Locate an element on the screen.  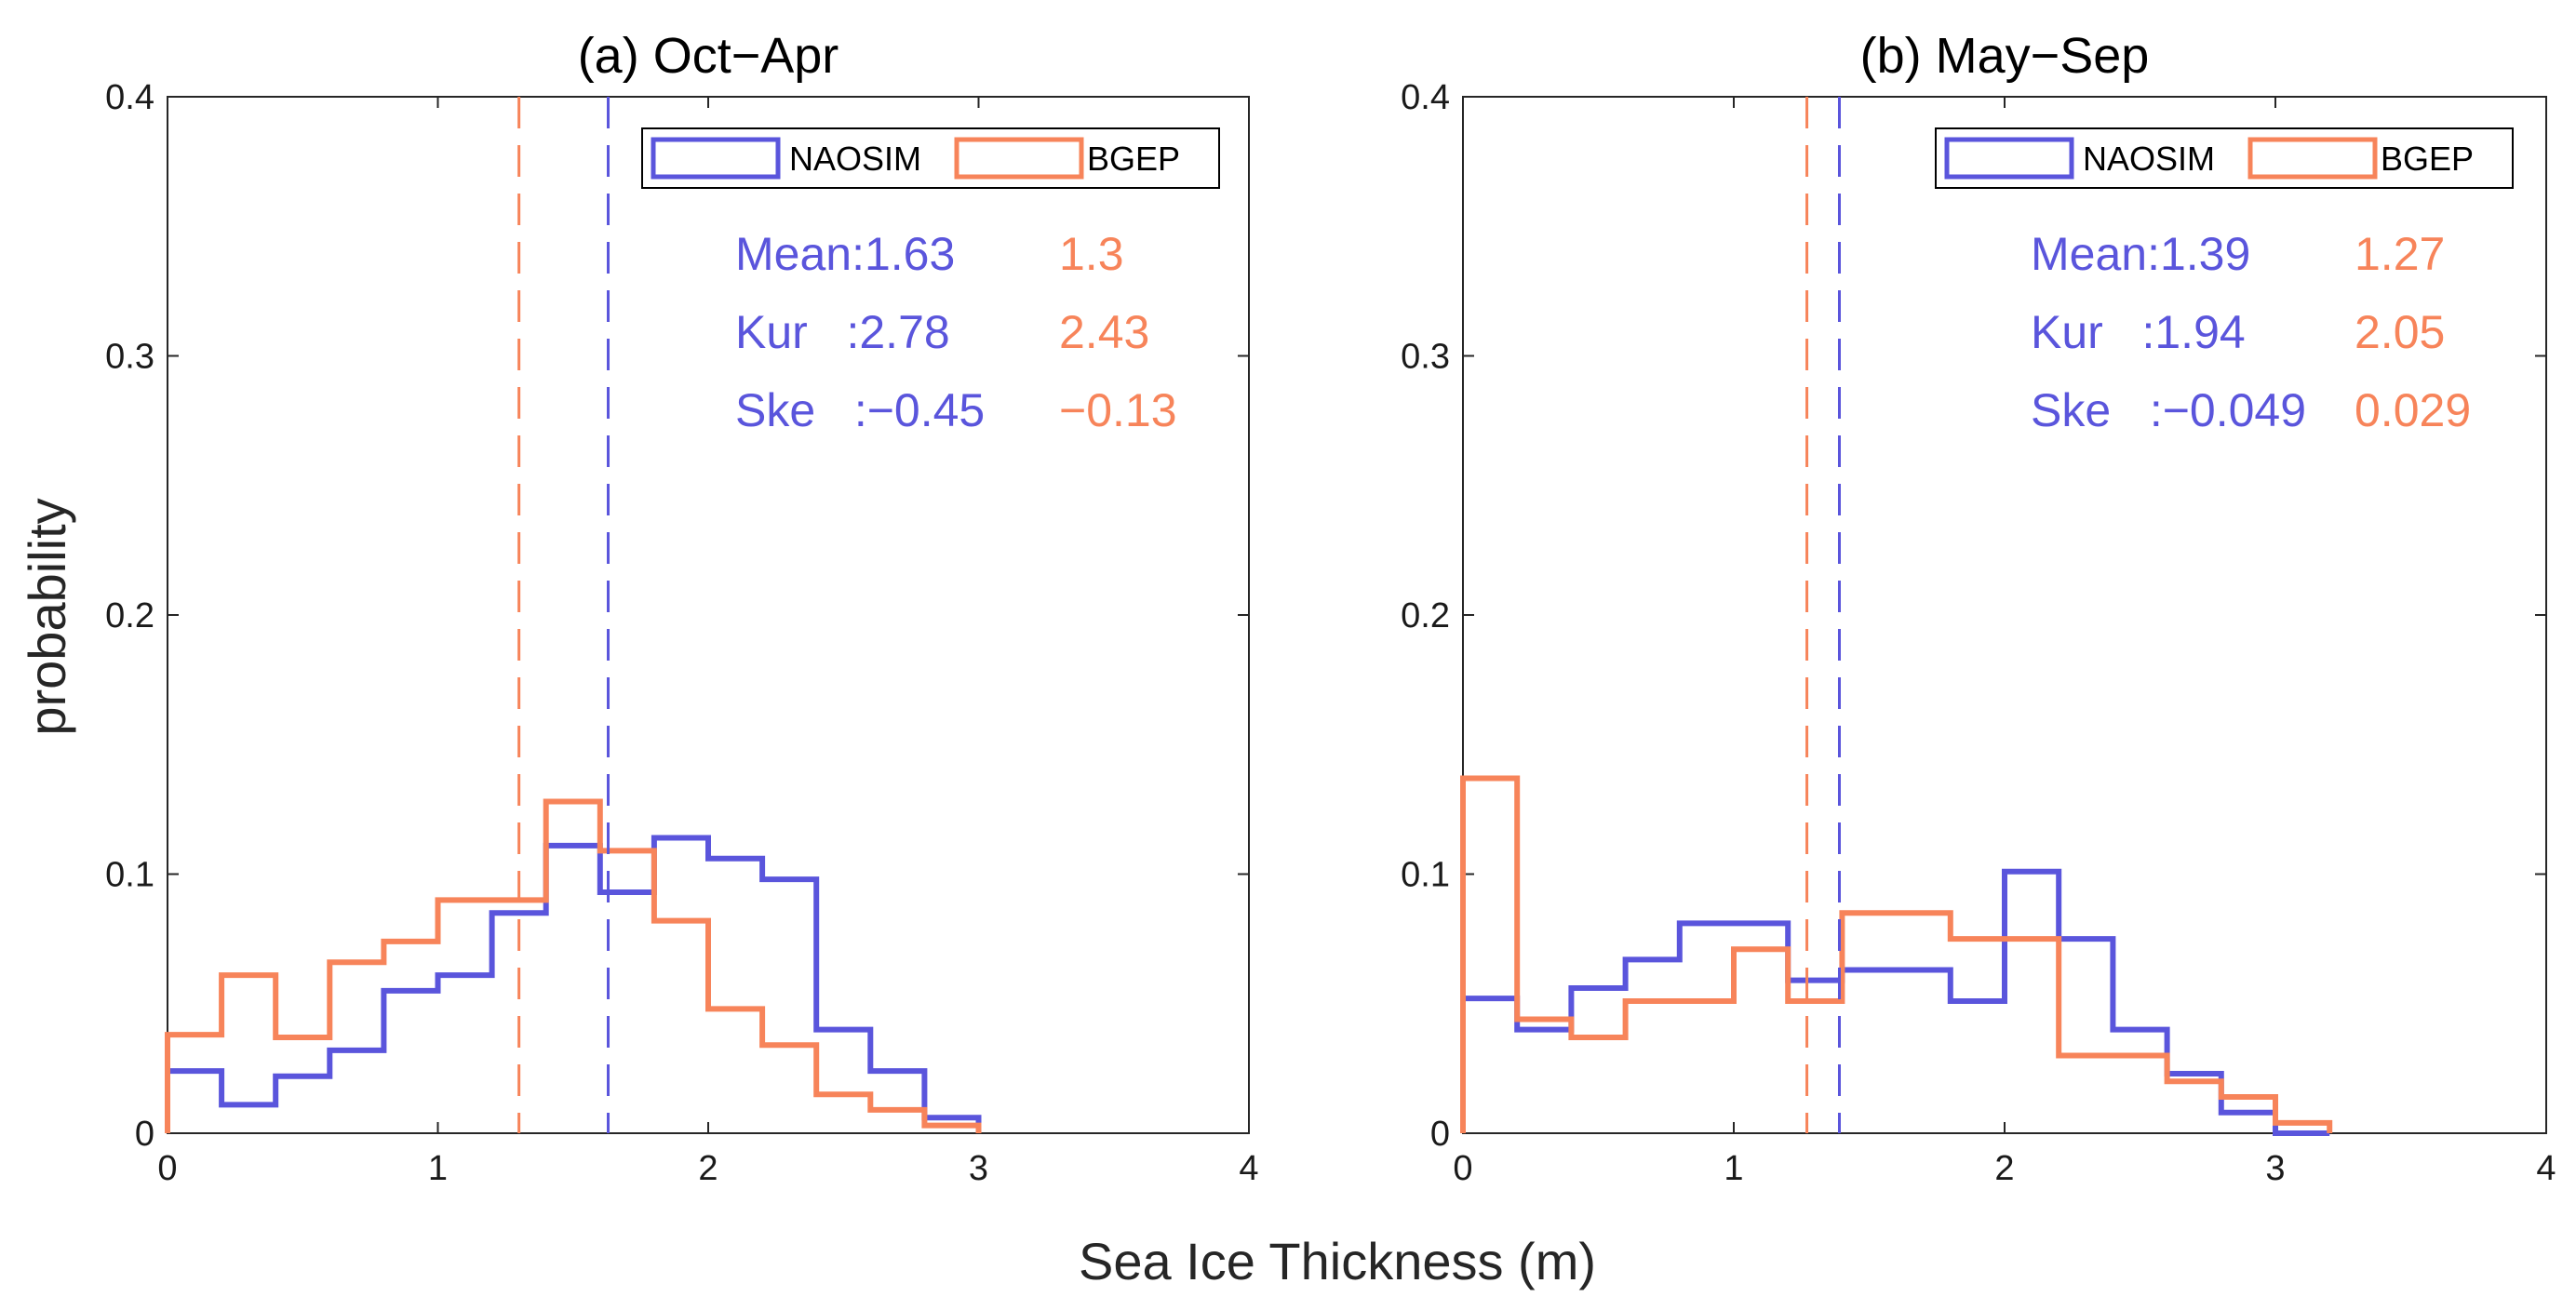
stat-naosim-row: Ske :−0.45 is located at coordinates (860, 410).